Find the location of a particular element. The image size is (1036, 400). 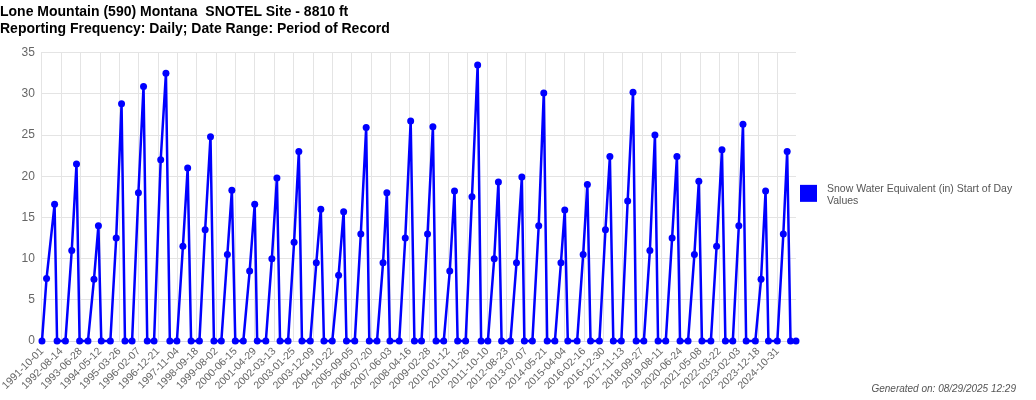

chart-subtitle: Reporting Frequency: Daily; Date Range: Period of Record is located at coordinates (195, 28).